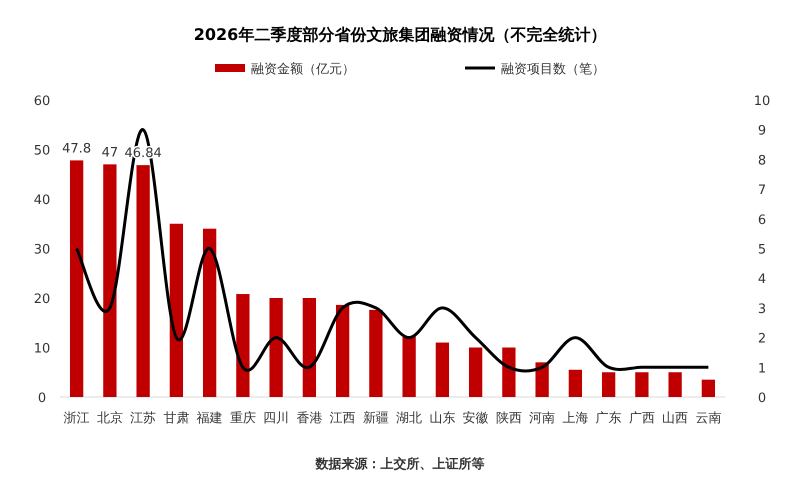 The image size is (800, 500). I want to click on y2-tick-label: 10, so click(762, 101).